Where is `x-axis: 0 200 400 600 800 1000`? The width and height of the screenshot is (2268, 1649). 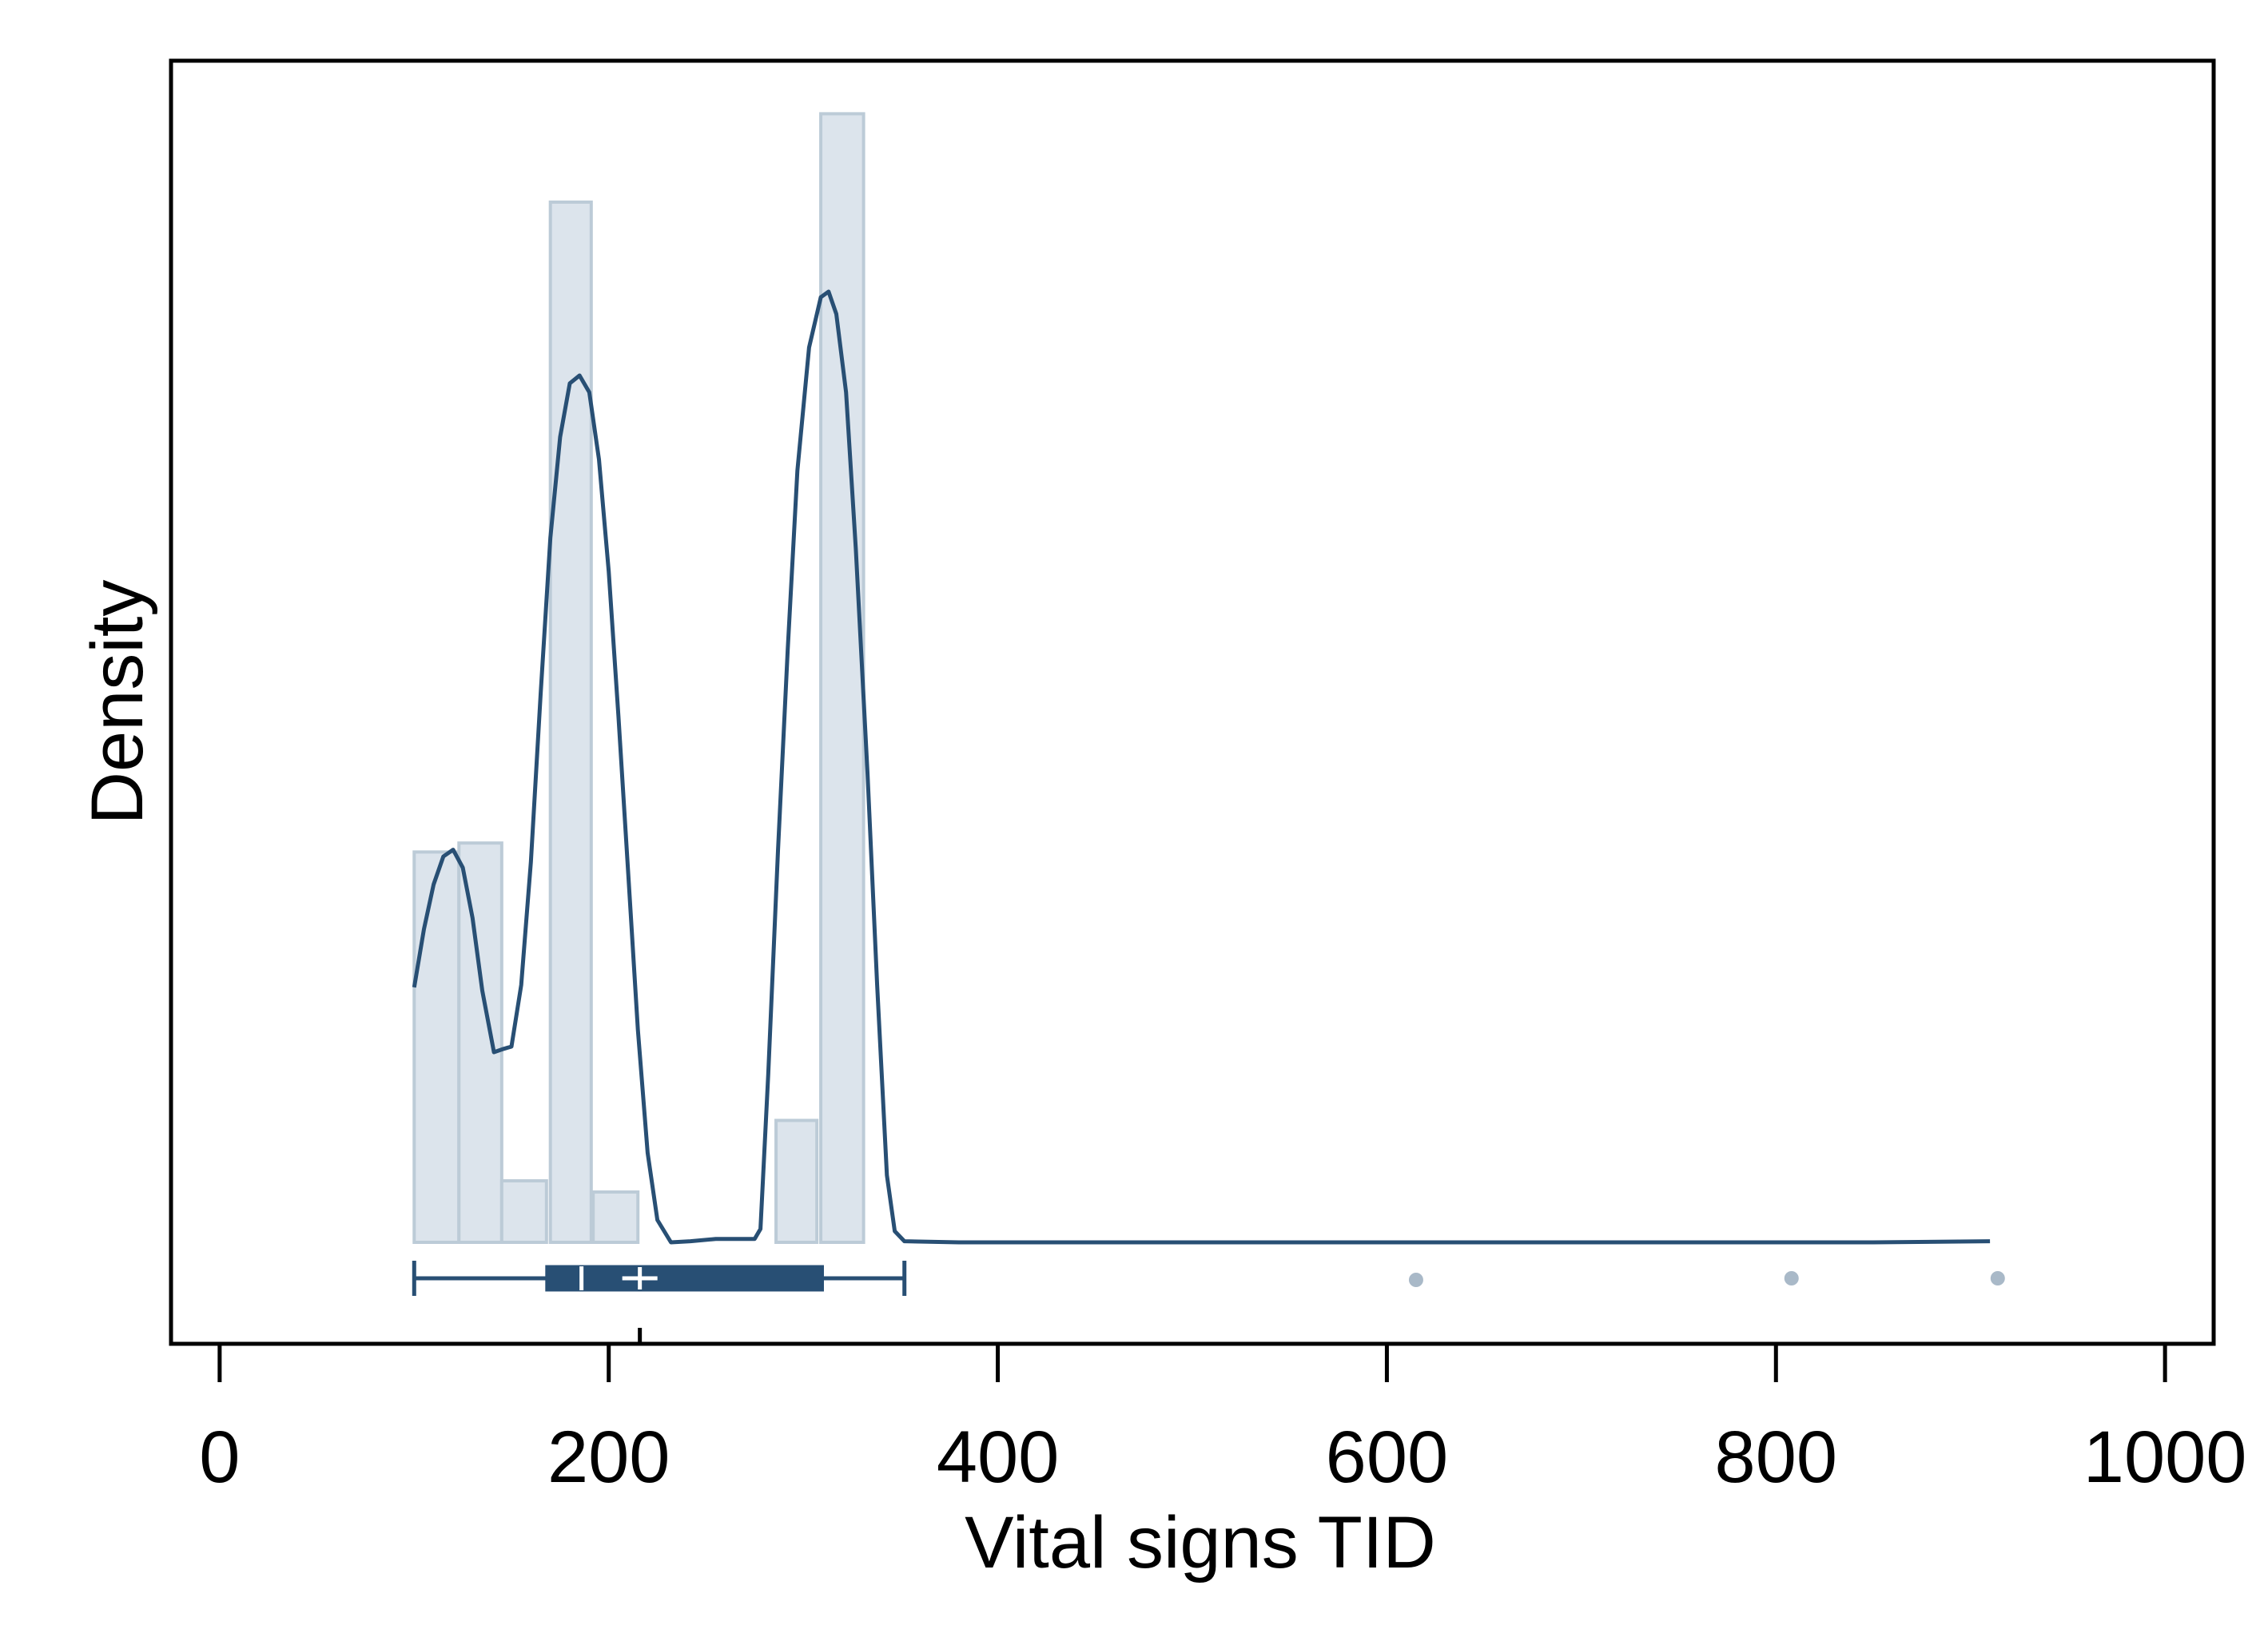 x-axis: 0 200 400 600 800 1000 is located at coordinates (1222, 1413).